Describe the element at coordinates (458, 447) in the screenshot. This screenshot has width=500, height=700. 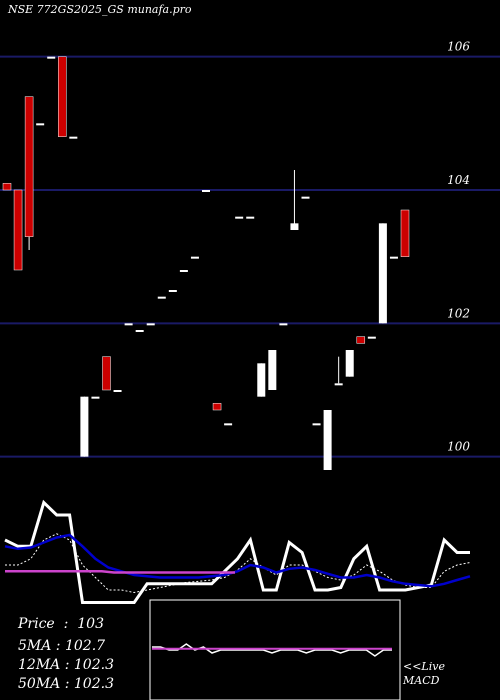
I see `tick-label-100: 100` at that location.